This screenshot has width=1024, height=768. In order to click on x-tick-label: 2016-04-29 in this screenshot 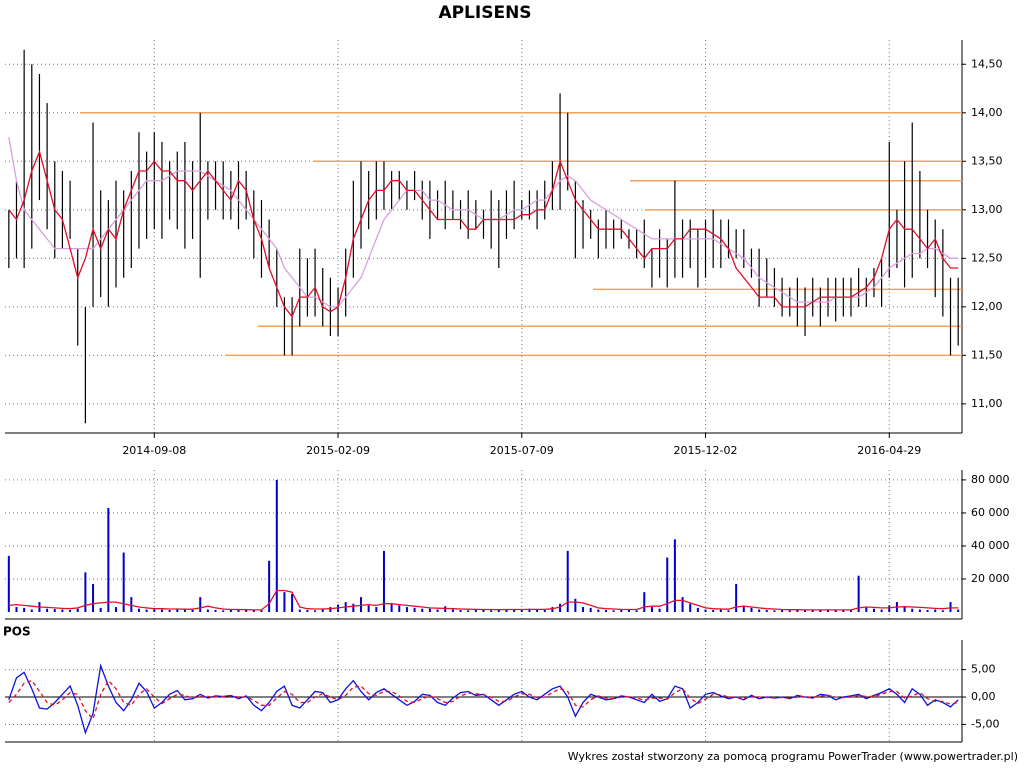, I will do `click(889, 450)`.